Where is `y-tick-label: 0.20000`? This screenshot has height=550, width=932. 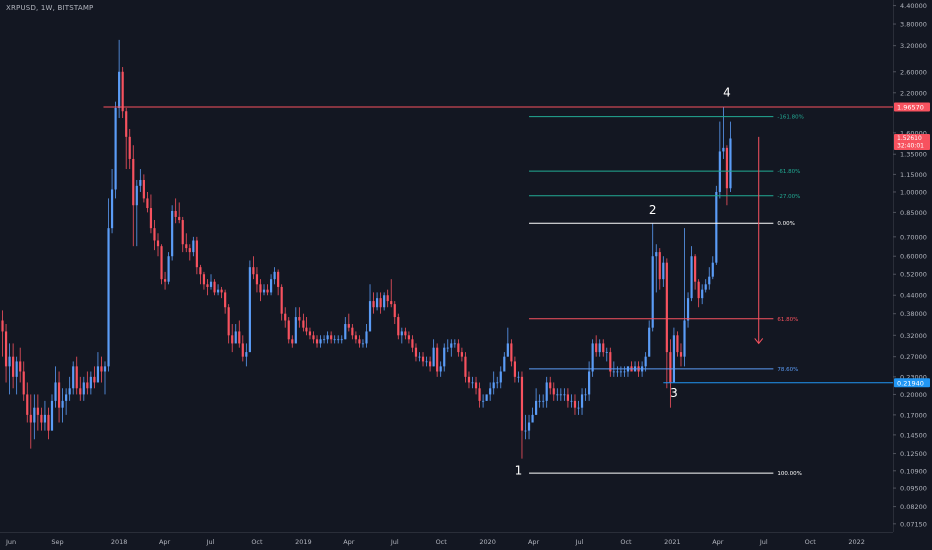 y-tick-label: 0.20000 is located at coordinates (913, 395).